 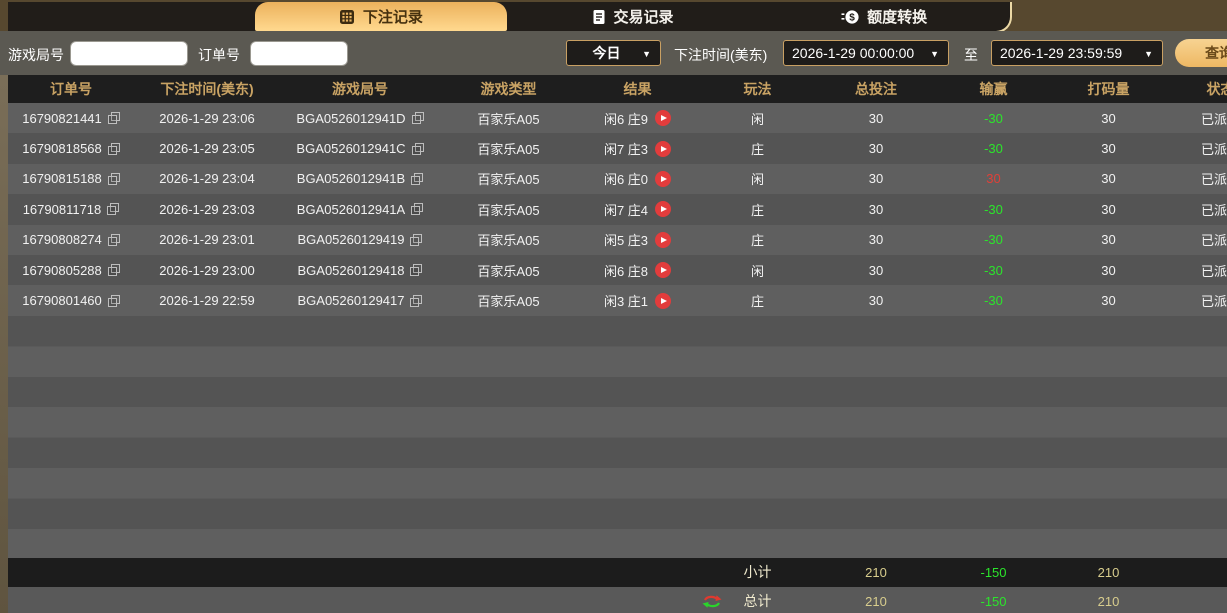 I want to click on subtotal-winloss: -150, so click(x=993, y=572).